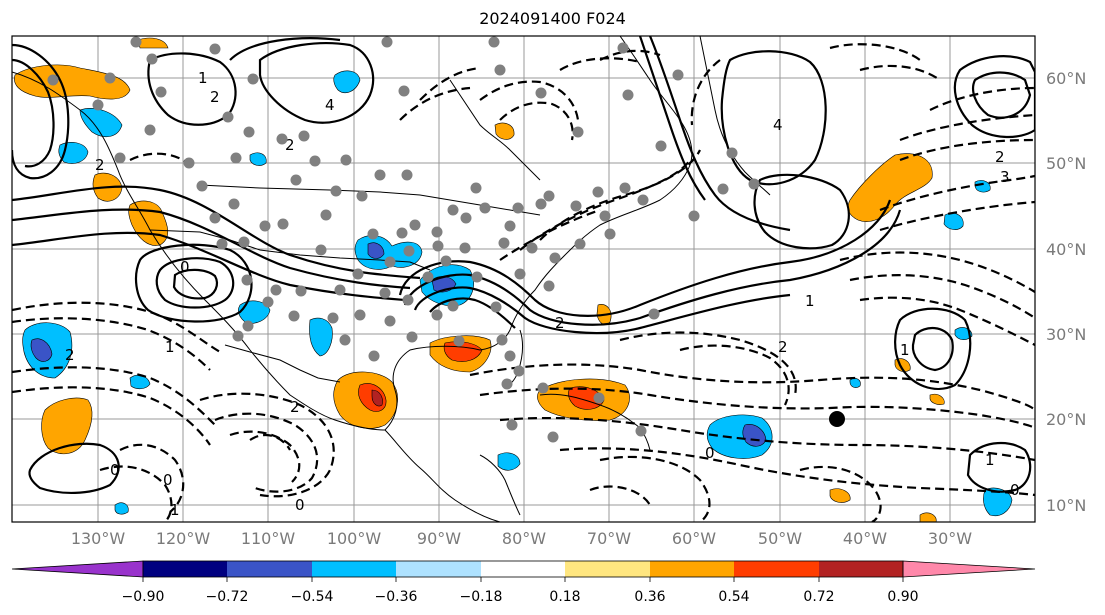 This screenshot has height=615, width=1105. What do you see at coordinates (950, 538) in the screenshot?
I see `lon-label: 30°W` at bounding box center [950, 538].